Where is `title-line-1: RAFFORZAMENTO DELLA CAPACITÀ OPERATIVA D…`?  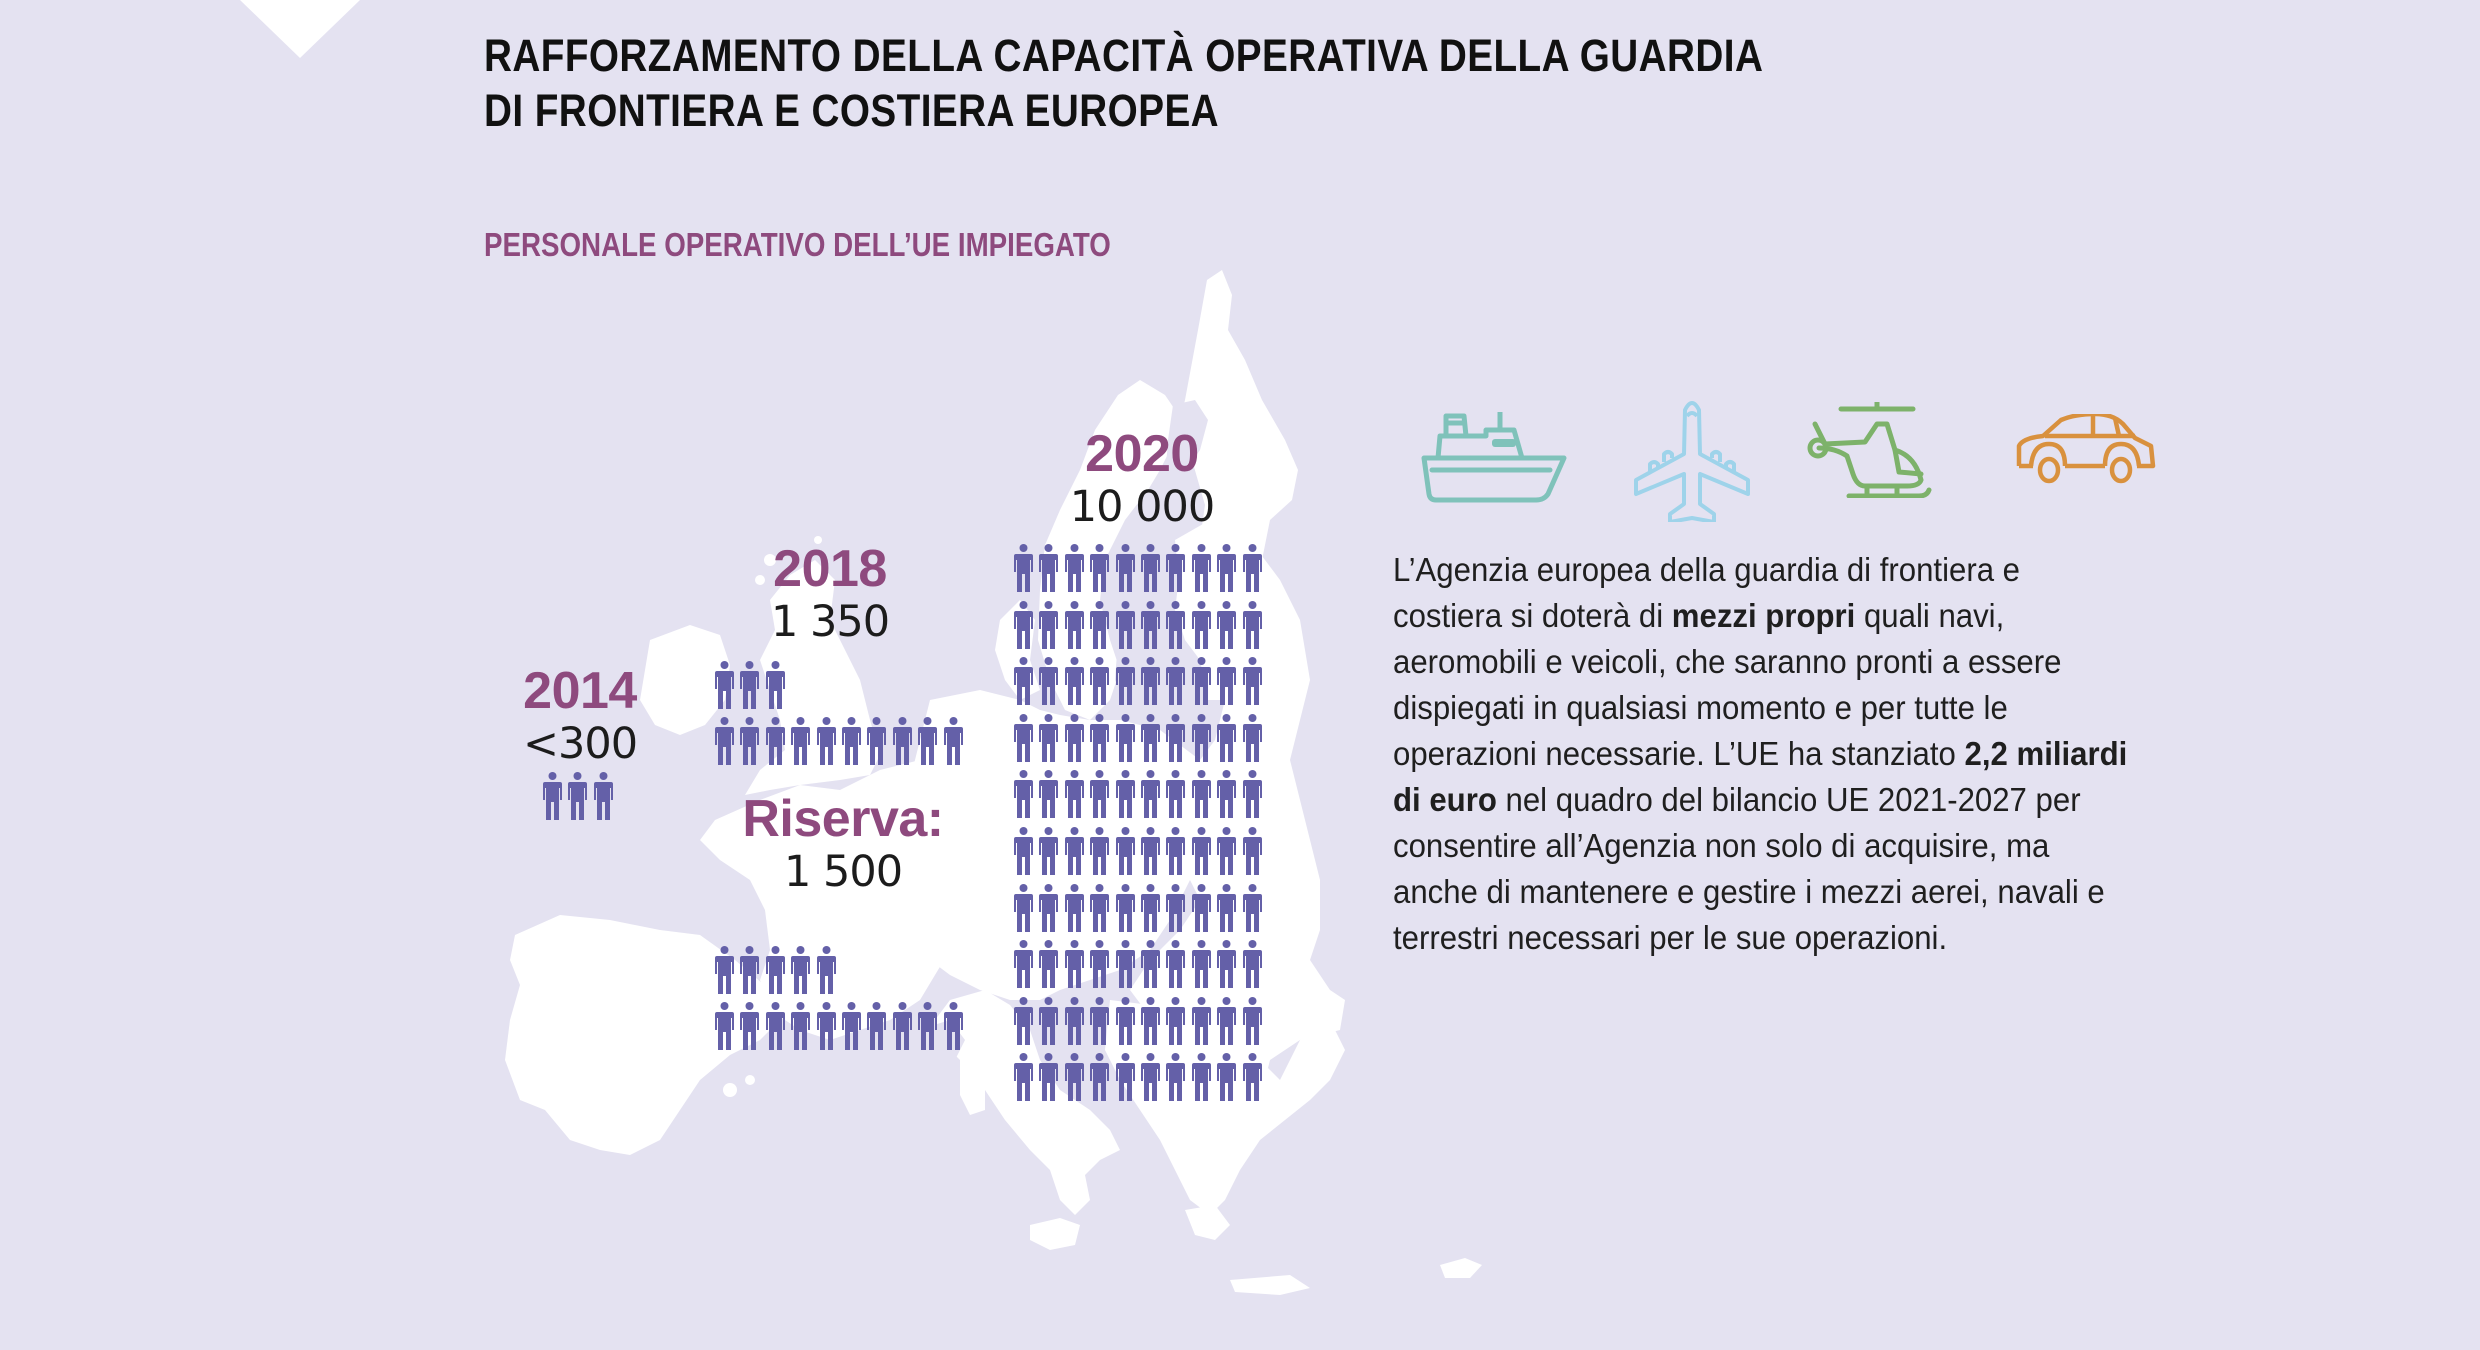
title-line-1: RAFFORZAMENTO DELLA CAPACITÀ OPERATIVA D… is located at coordinates (1124, 55).